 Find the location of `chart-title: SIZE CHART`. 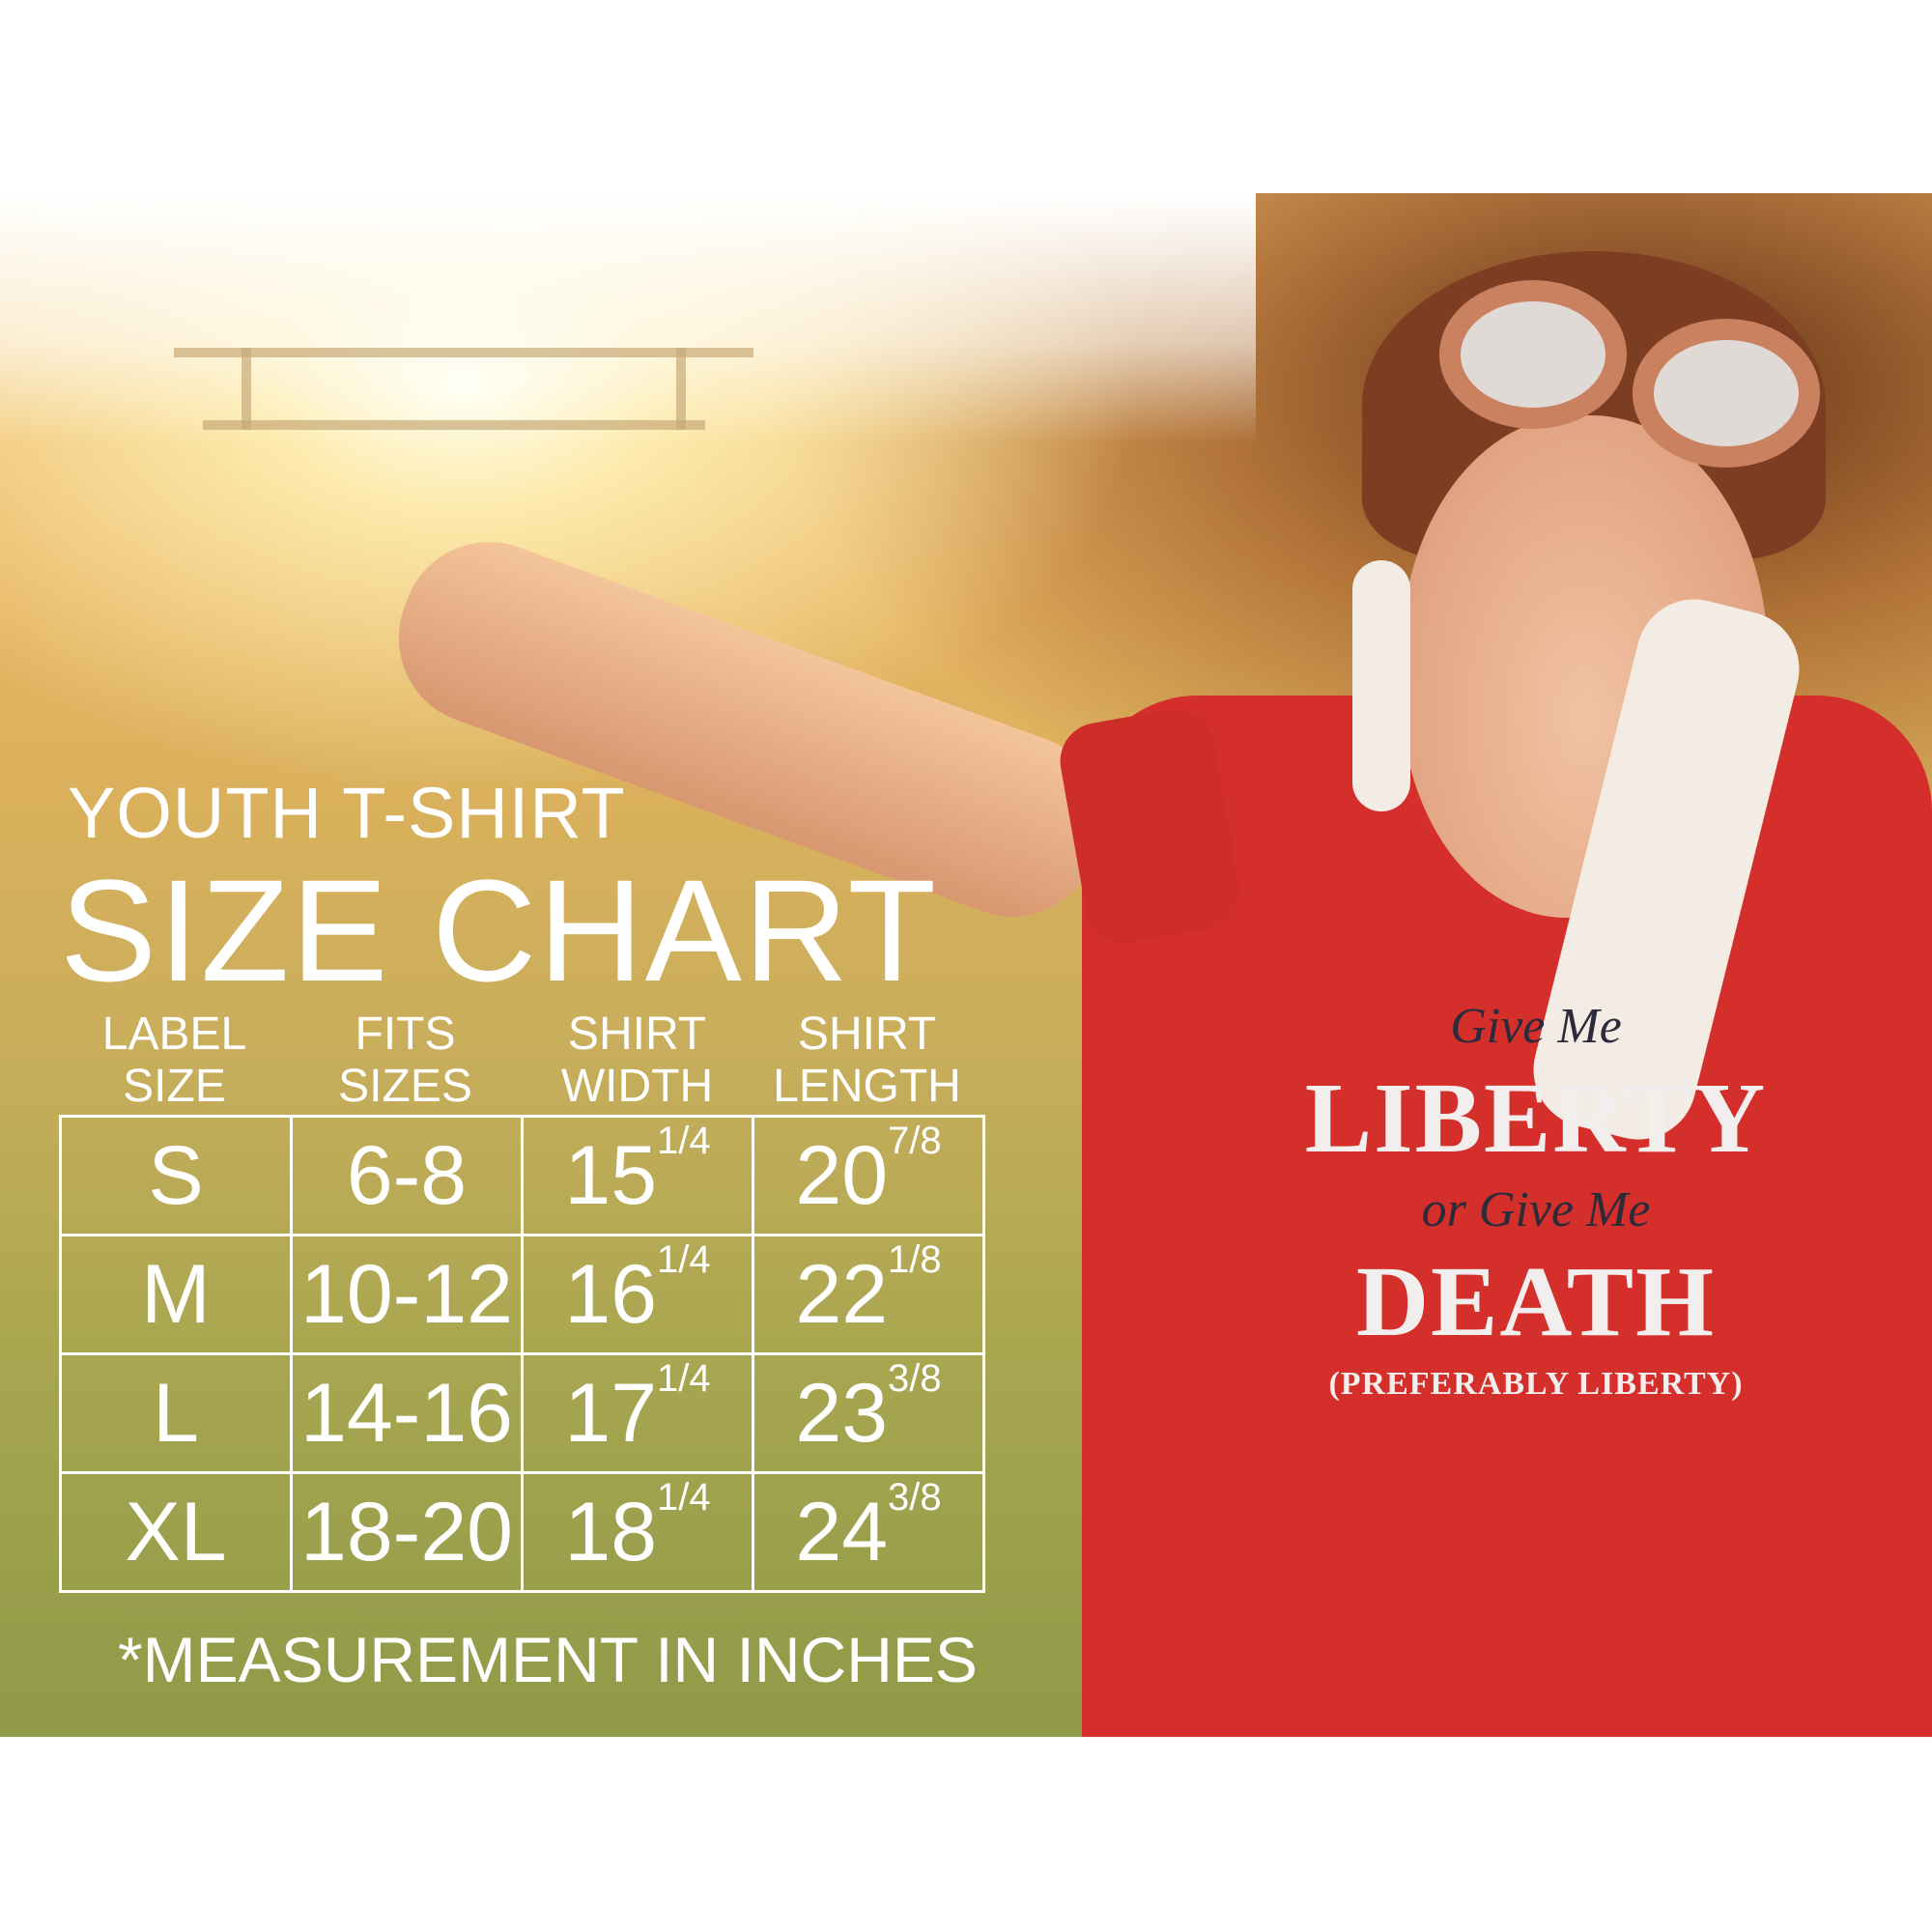

chart-title: SIZE CHART is located at coordinates (499, 930).